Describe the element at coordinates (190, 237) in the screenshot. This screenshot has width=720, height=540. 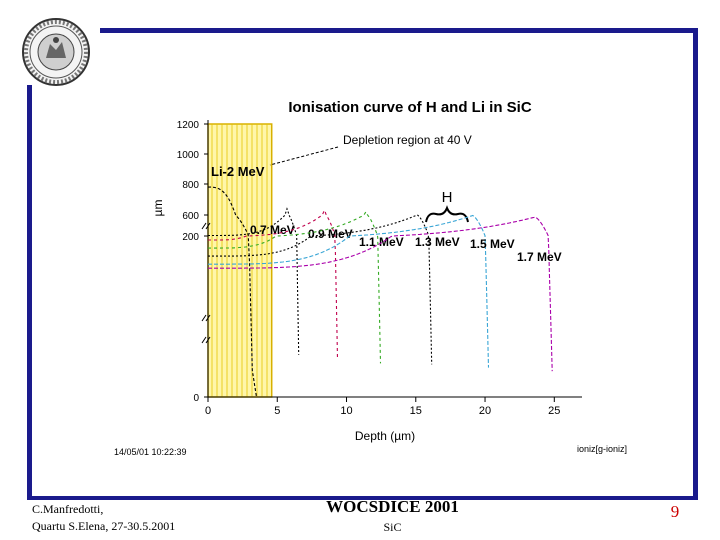
I see `y-tick-label: 200` at that location.